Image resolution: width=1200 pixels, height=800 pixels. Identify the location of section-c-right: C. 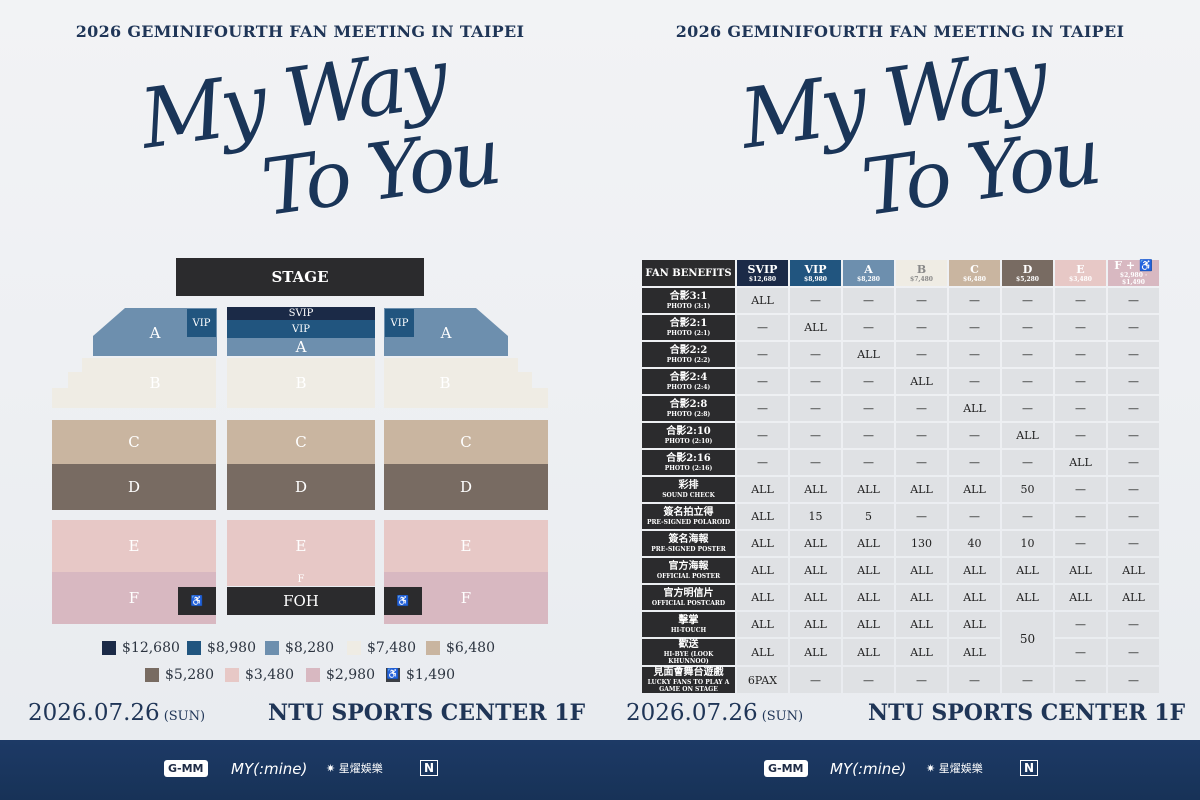
(466, 442).